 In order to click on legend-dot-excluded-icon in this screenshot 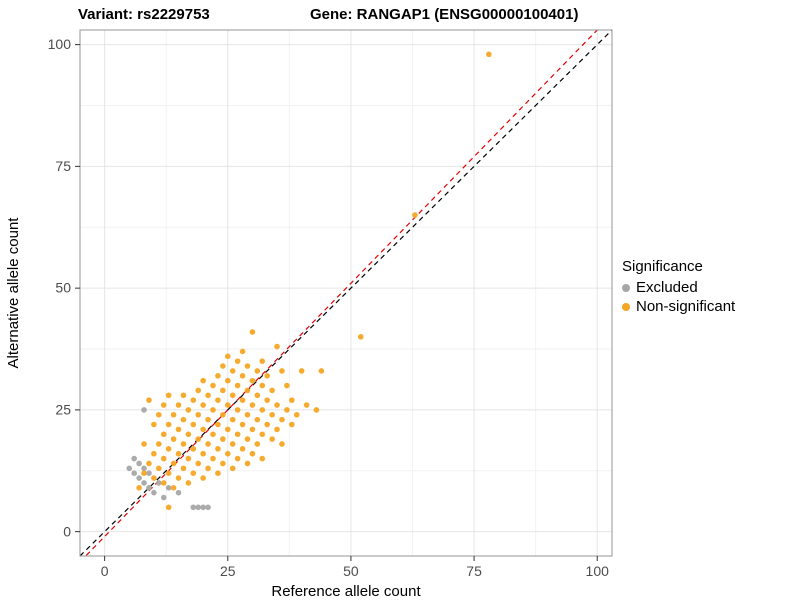, I will do `click(626, 287)`.